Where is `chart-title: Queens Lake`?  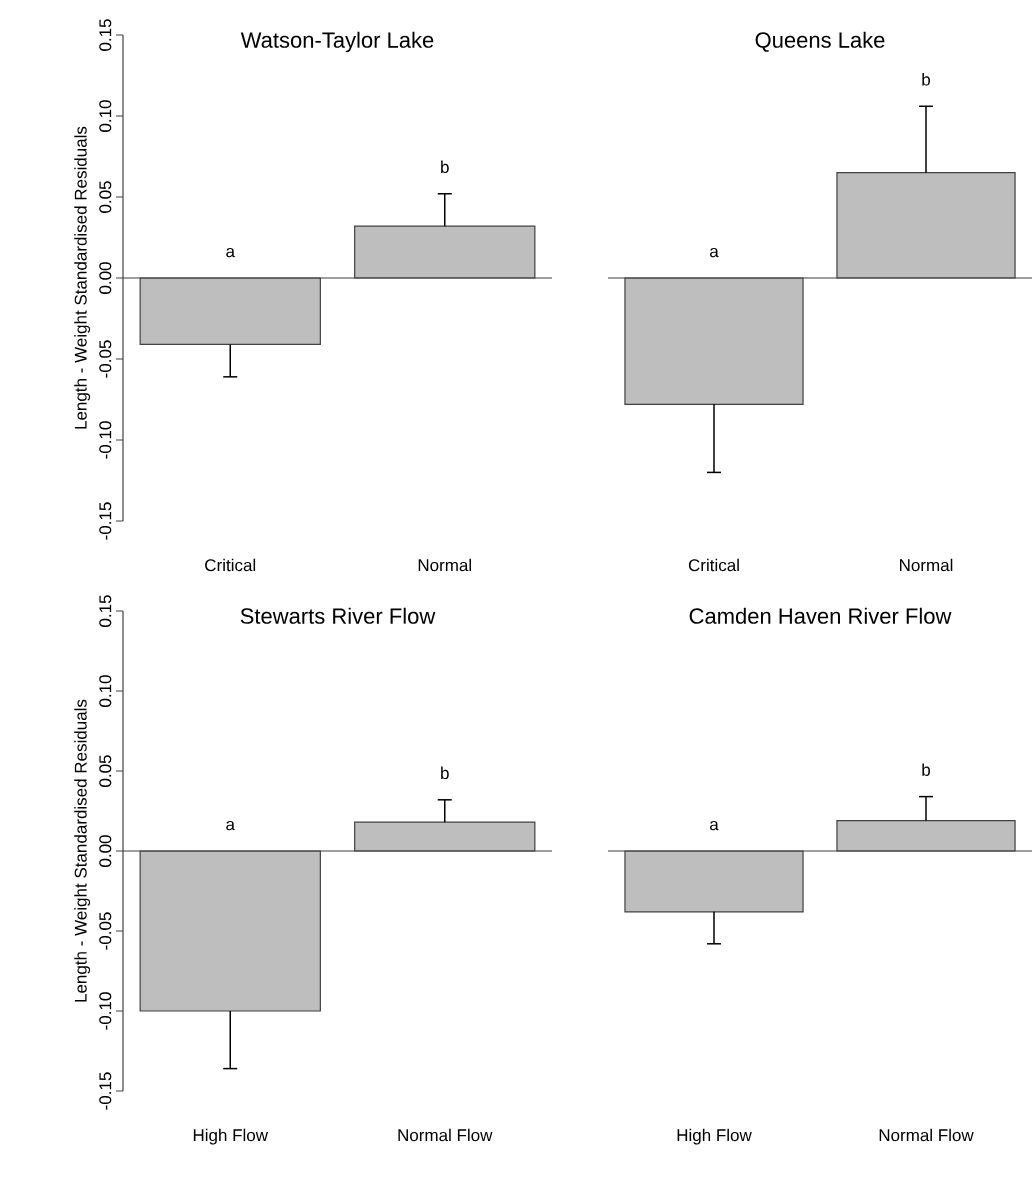 chart-title: Queens Lake is located at coordinates (820, 41).